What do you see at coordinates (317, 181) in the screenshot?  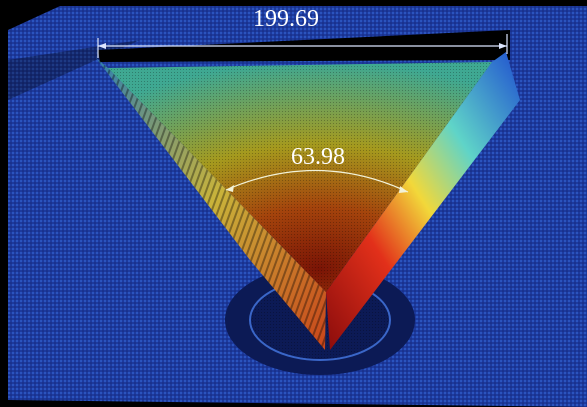 I see `angle-arc` at bounding box center [317, 181].